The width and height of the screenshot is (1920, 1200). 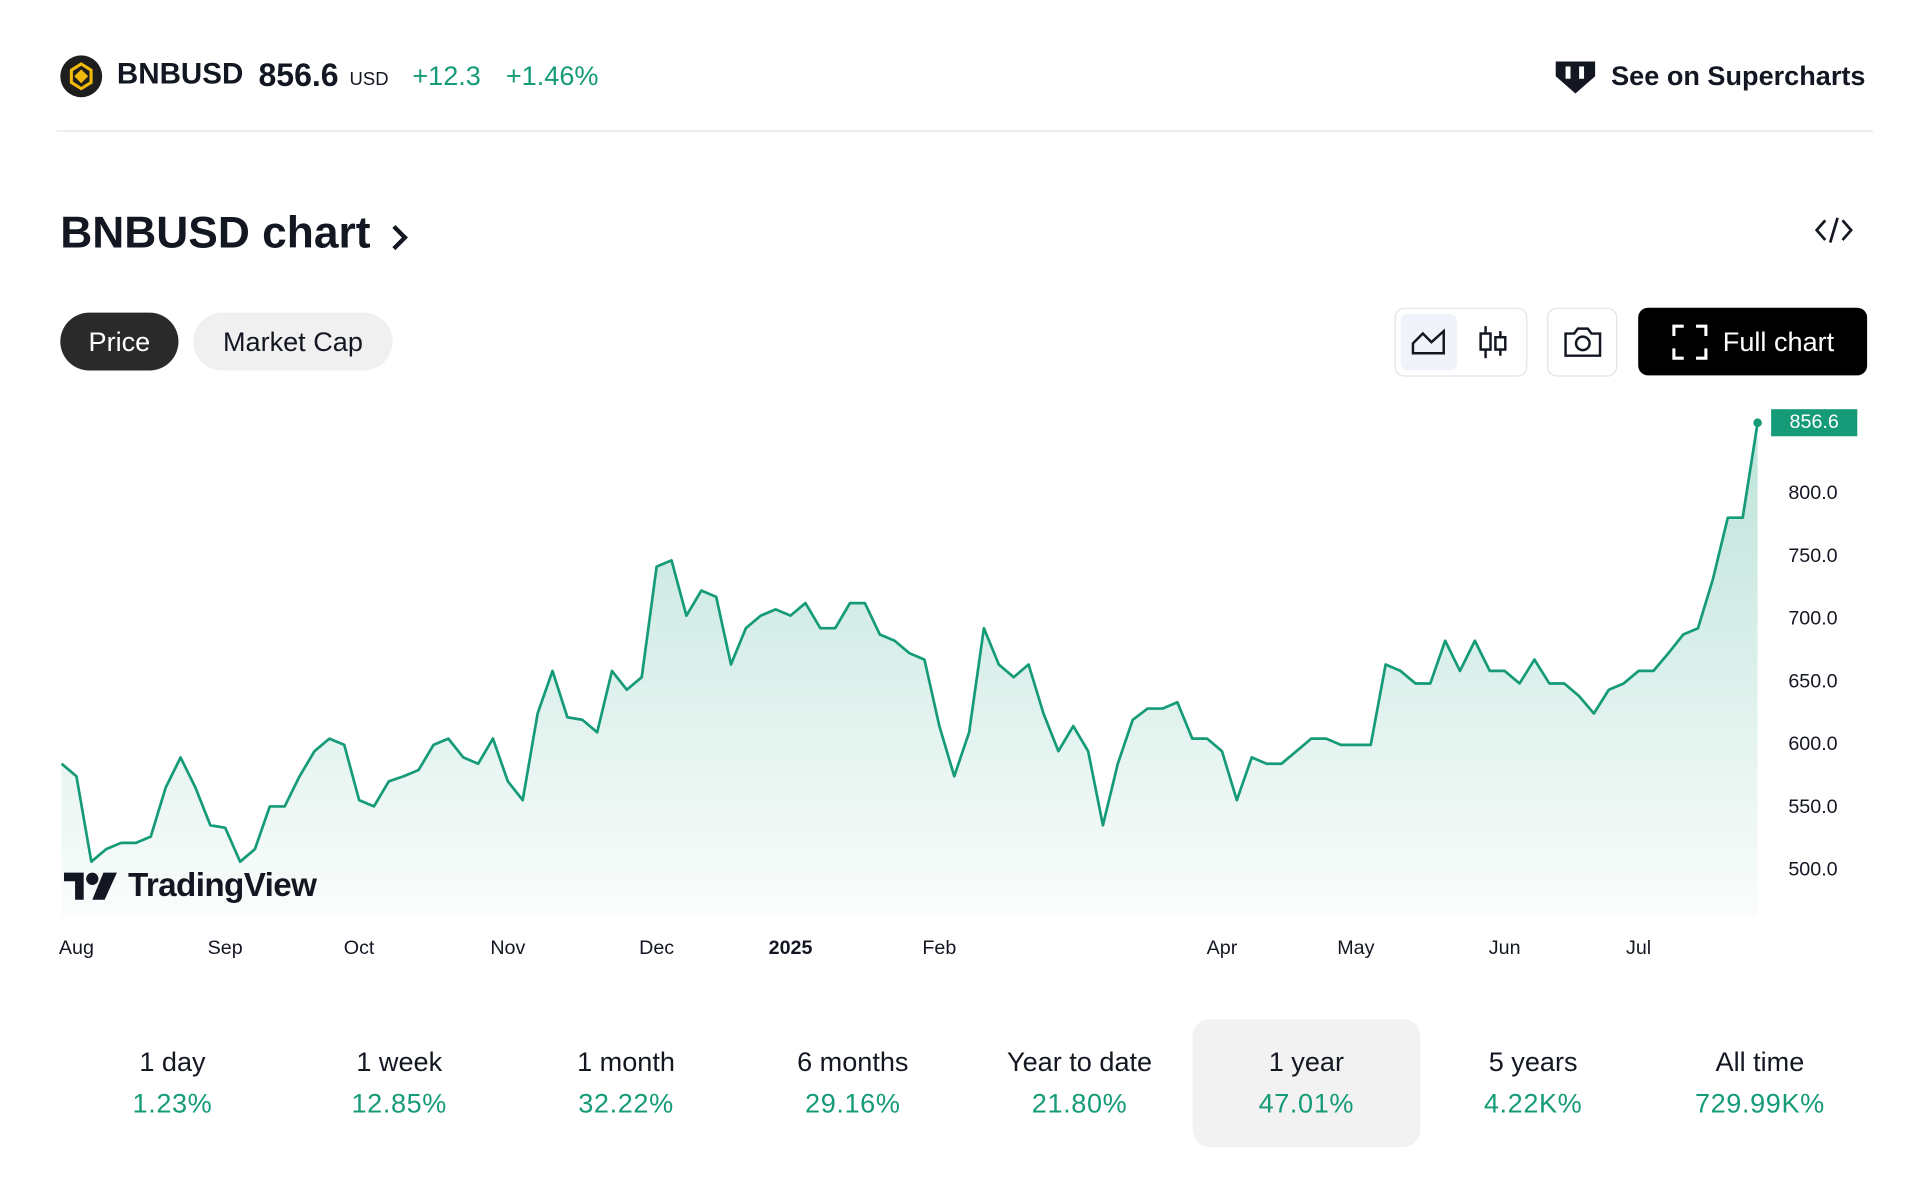 What do you see at coordinates (1080, 1061) in the screenshot?
I see `period-label: Year to date` at bounding box center [1080, 1061].